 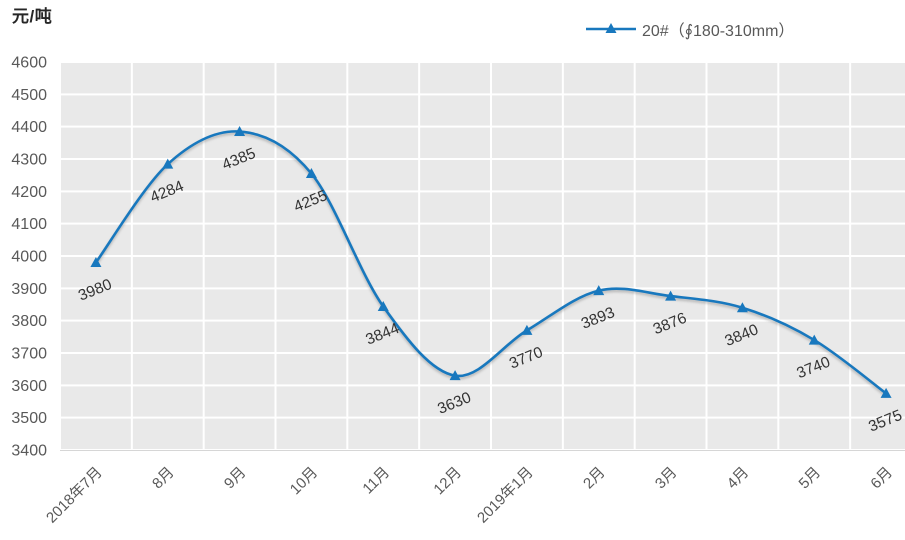 I want to click on y-axis-tick-label: 3700, so click(x=29, y=354).